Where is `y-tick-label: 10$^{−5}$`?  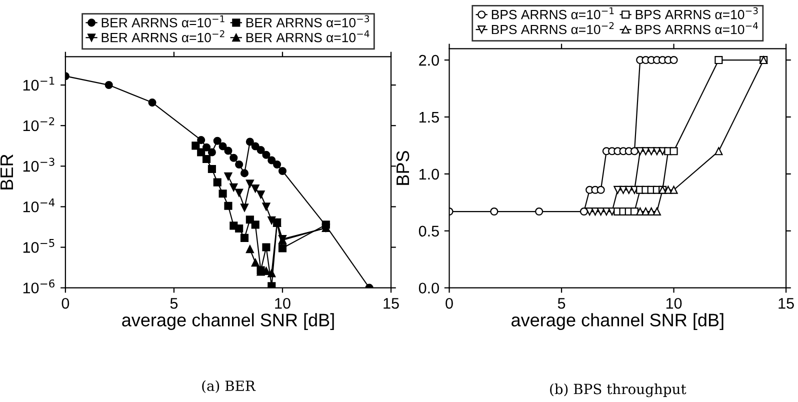
y-tick-label: 10$^{−5}$ is located at coordinates (38, 246).